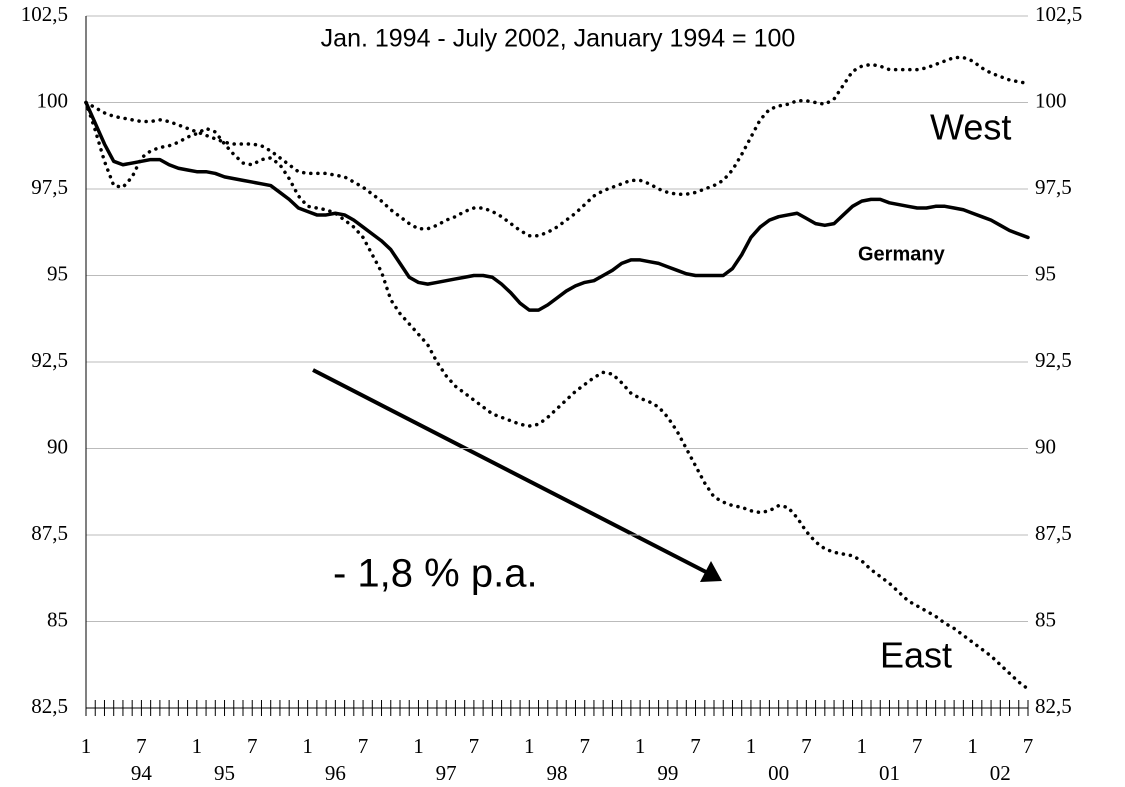 This screenshot has width=1125, height=787. What do you see at coordinates (1058, 14) in the screenshot?
I see `y-tick-label-right: 102,5` at bounding box center [1058, 14].